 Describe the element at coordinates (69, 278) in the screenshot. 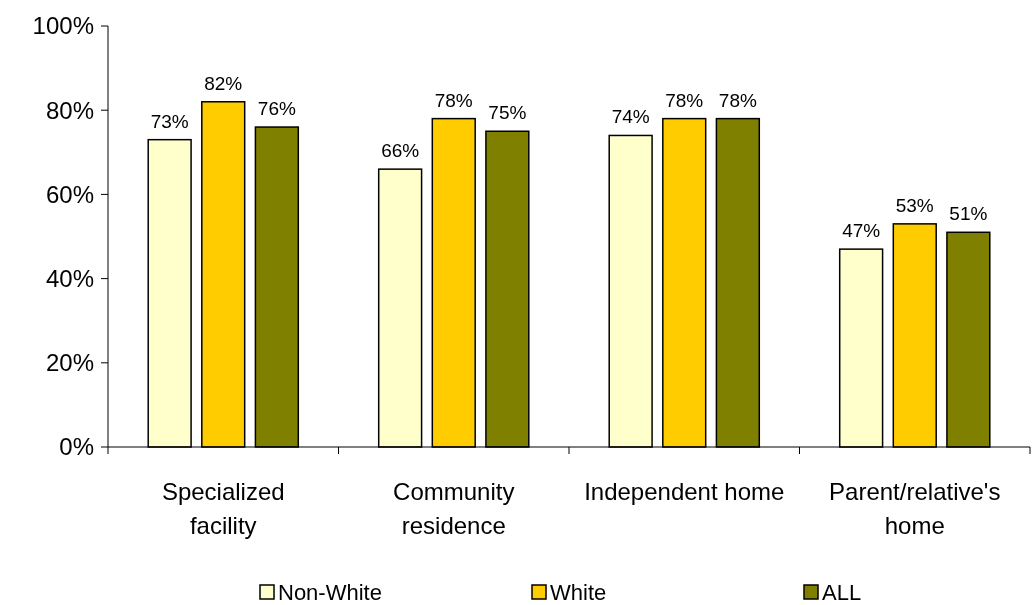

I see `y-tick-label: 40%` at that location.